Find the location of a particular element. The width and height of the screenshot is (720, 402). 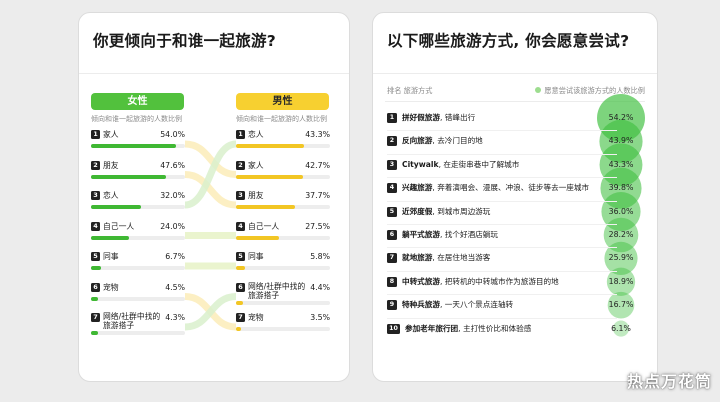

female-rank-row: 3 恋人 32.0% is located at coordinates (138, 201).